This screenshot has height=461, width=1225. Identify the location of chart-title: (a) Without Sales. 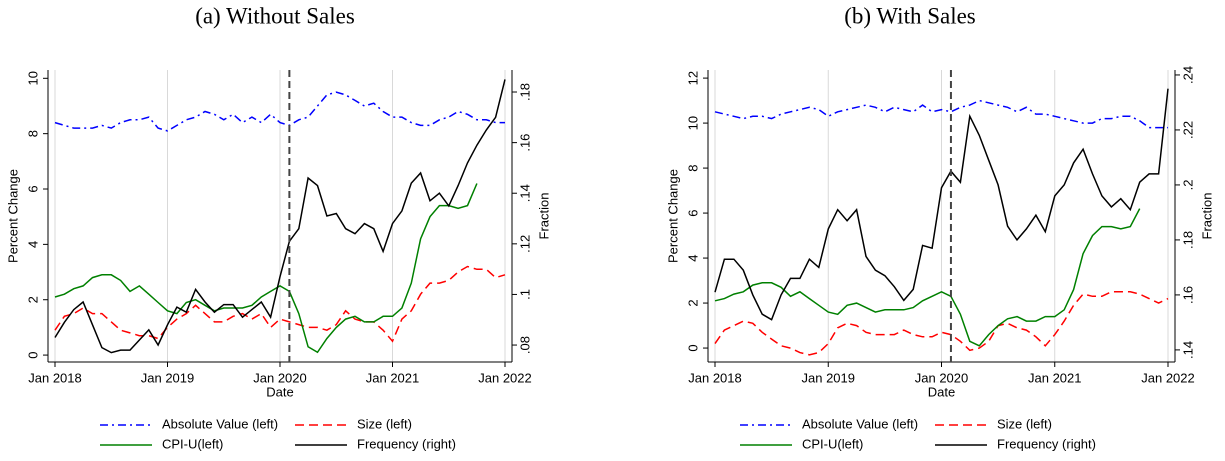
(275, 15).